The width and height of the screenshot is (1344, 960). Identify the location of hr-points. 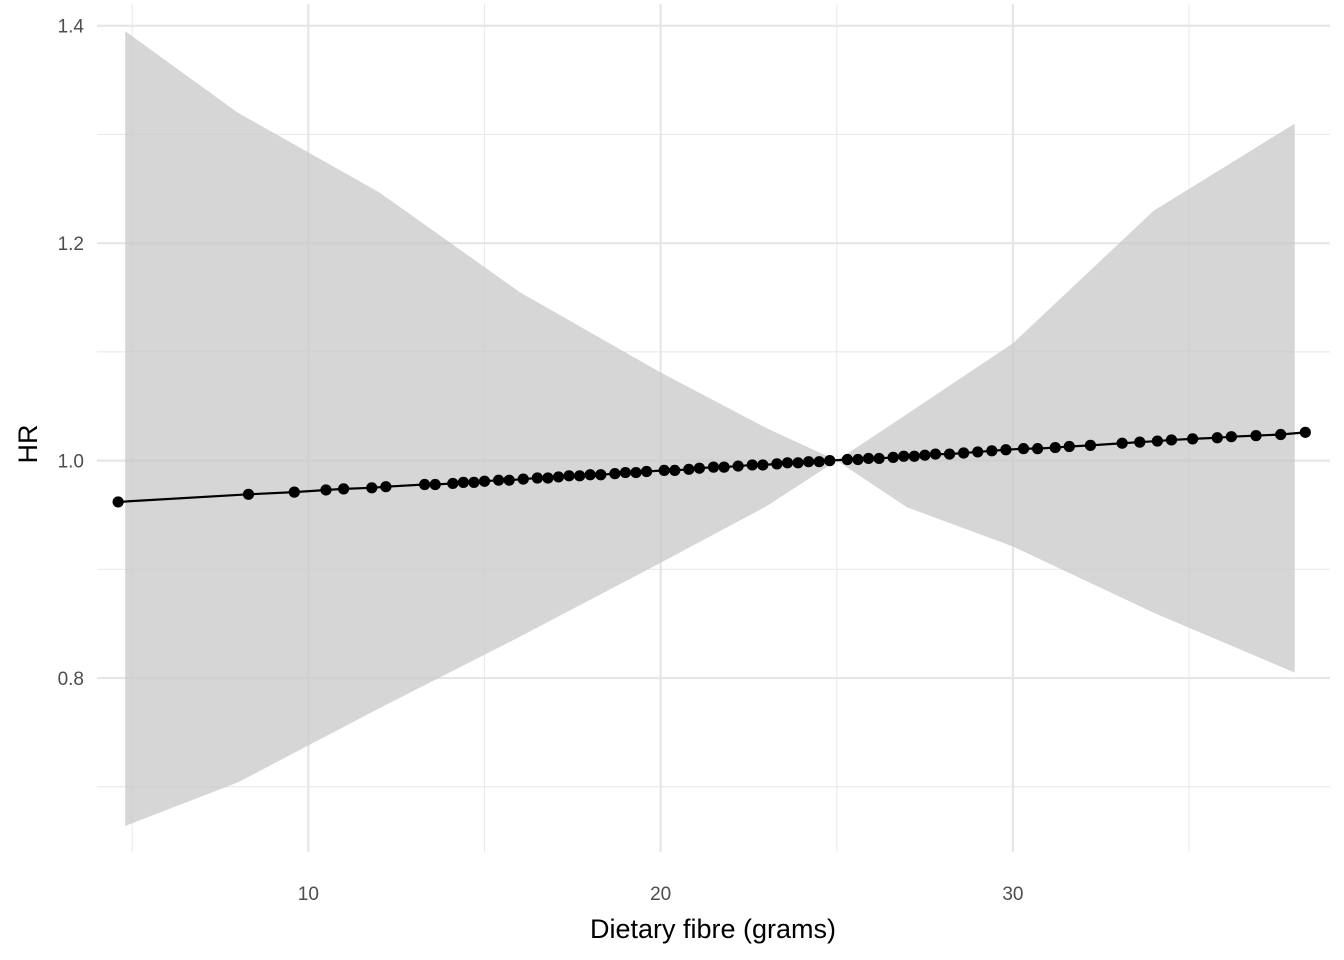
(711, 467).